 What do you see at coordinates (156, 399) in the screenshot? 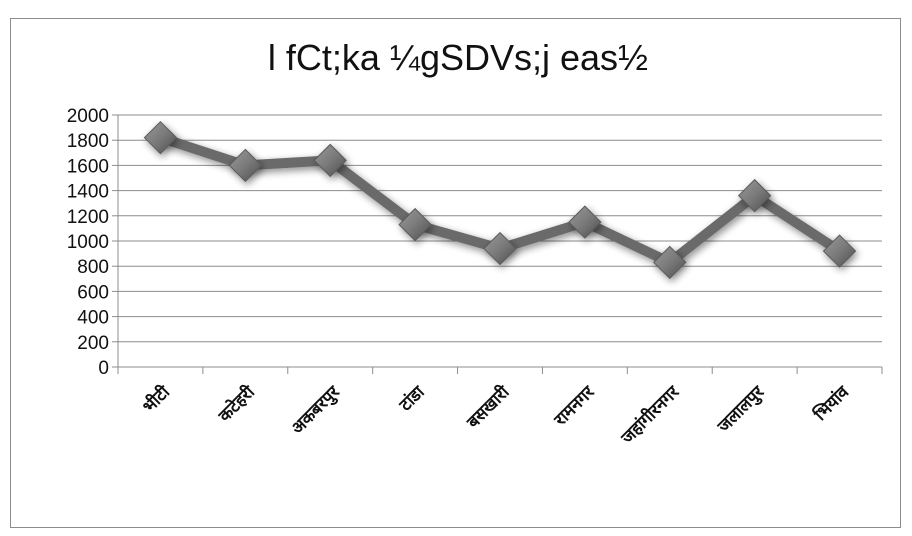
I see `x-tick-label: भीटी` at bounding box center [156, 399].